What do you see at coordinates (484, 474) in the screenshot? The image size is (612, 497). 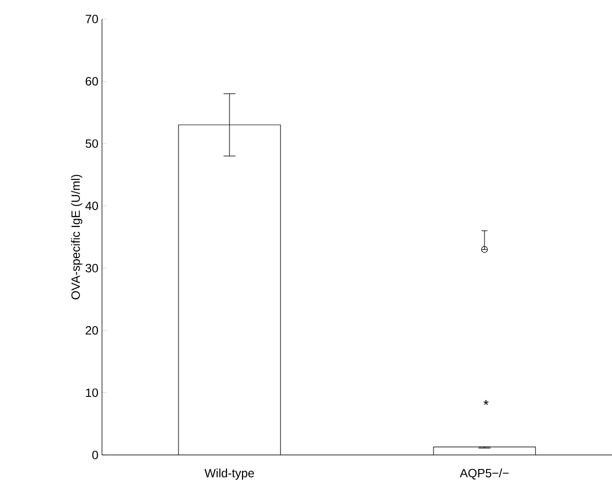 I see `x-tick-label: AQP5−/−` at bounding box center [484, 474].